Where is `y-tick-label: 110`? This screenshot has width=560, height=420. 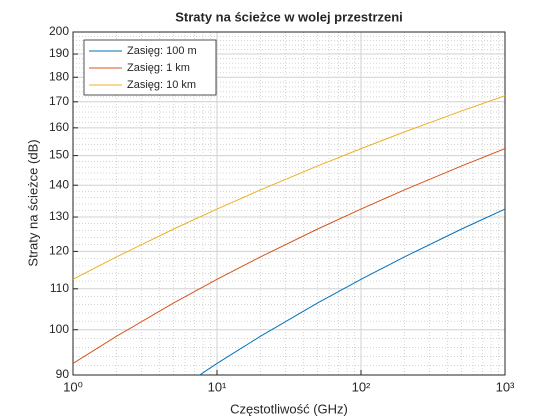
y-tick-label: 110 is located at coordinates (59, 288).